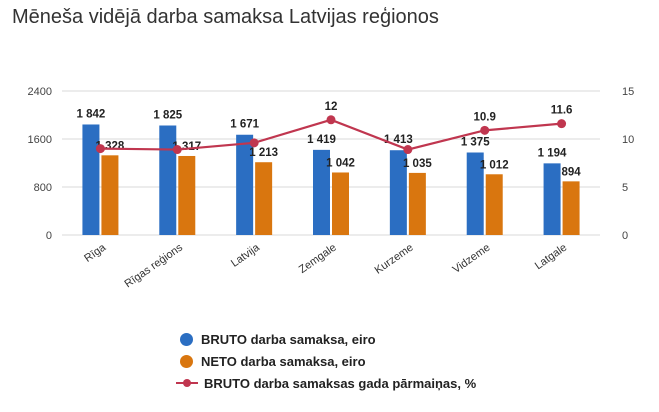 The width and height of the screenshot is (659, 412). Describe the element at coordinates (485, 117) in the screenshot. I see `data-label-change: 10.9` at that location.